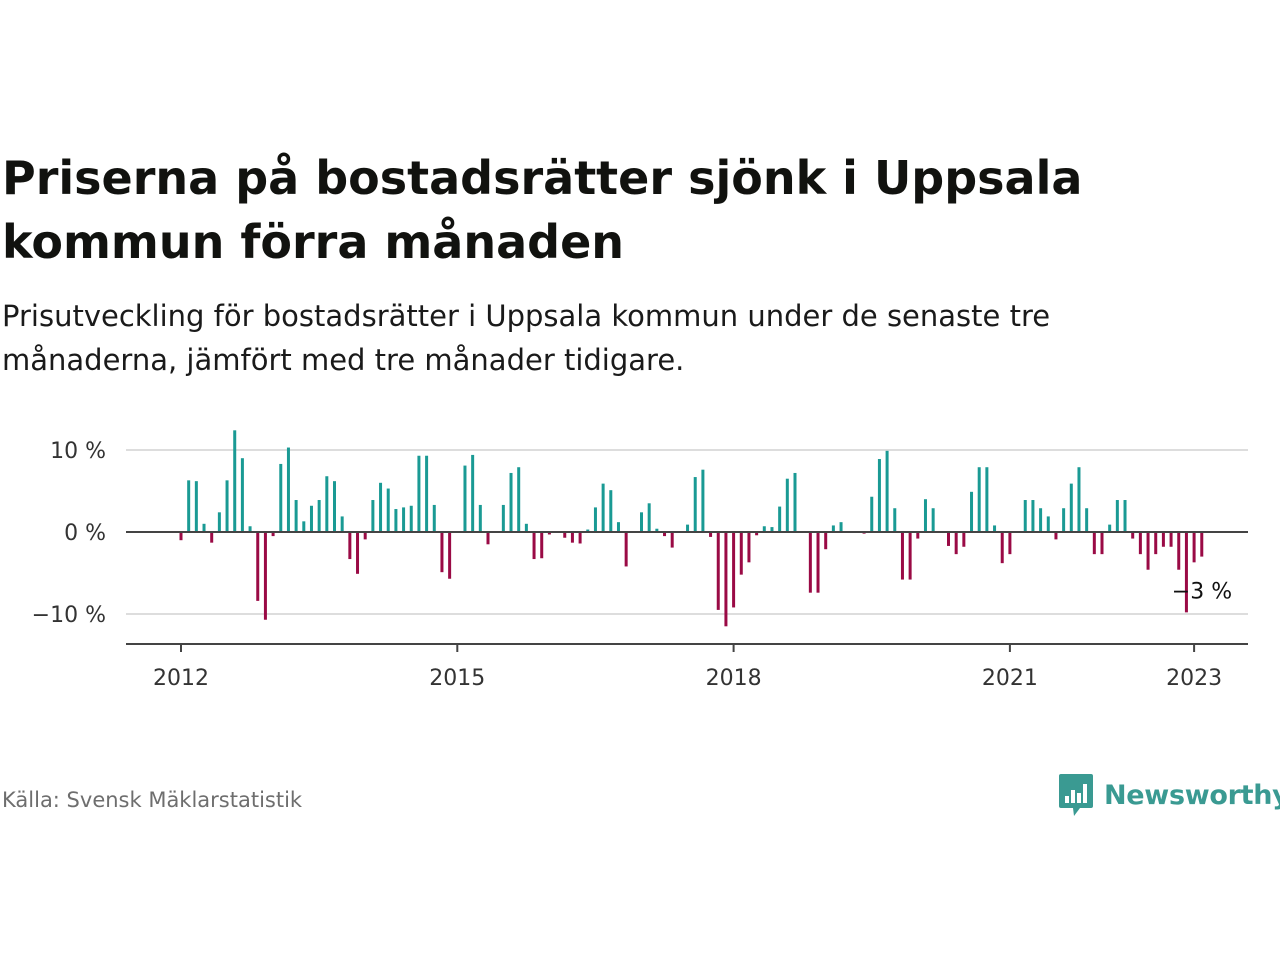  What do you see at coordinates (734, 678) in the screenshot?
I see `x-tick-label: 2018` at bounding box center [734, 678].